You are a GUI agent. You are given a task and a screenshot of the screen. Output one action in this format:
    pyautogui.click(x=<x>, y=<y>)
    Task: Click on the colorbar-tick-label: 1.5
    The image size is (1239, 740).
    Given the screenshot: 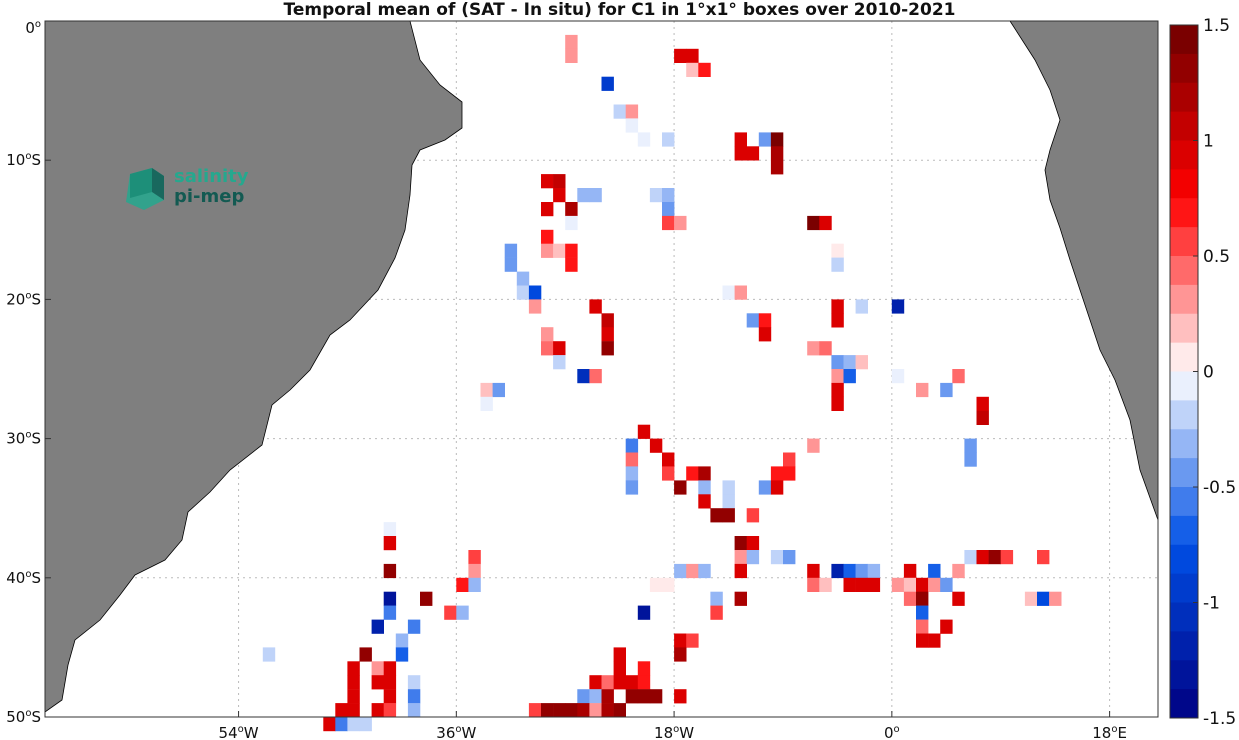 What is the action you would take?
    pyautogui.click(x=1216, y=26)
    